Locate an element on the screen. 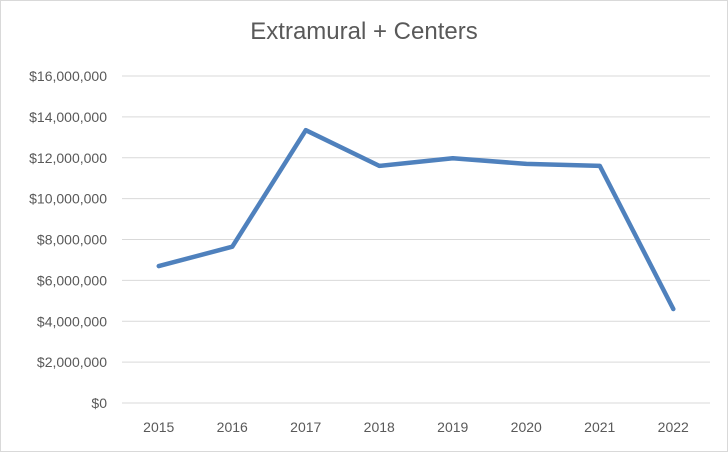  x-tick-label: 2016 is located at coordinates (232, 427).